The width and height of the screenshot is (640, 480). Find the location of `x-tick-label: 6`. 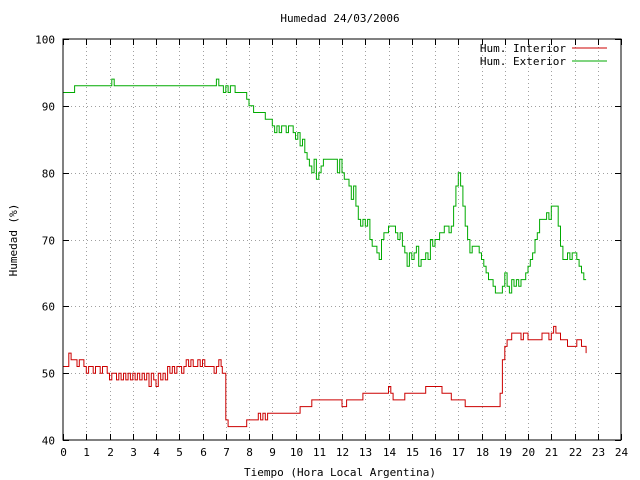

x-tick-label: 6 is located at coordinates (203, 452).